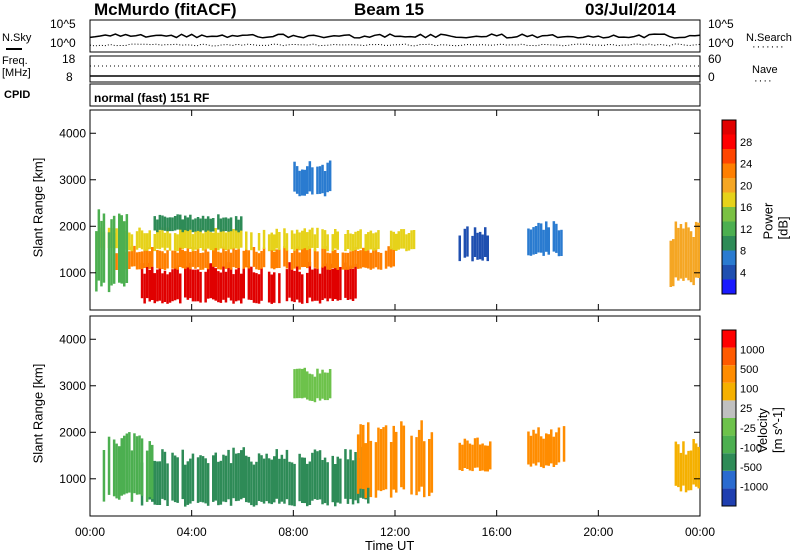 The width and height of the screenshot is (800, 554). What do you see at coordinates (72, 386) in the screenshot?
I see `ytick-label: 3000` at bounding box center [72, 386].